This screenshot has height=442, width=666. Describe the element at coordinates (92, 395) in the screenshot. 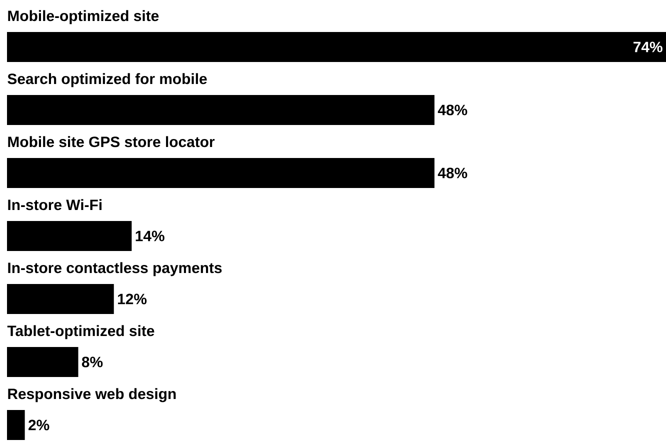

I see `y-tick-label: Responsive web design` at that location.